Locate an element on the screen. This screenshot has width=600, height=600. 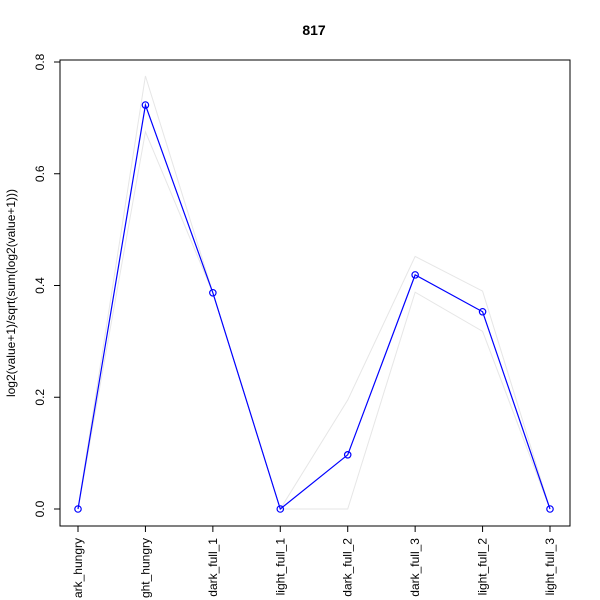
x-tick-label: ark_hungry is located at coordinates (78, 568).